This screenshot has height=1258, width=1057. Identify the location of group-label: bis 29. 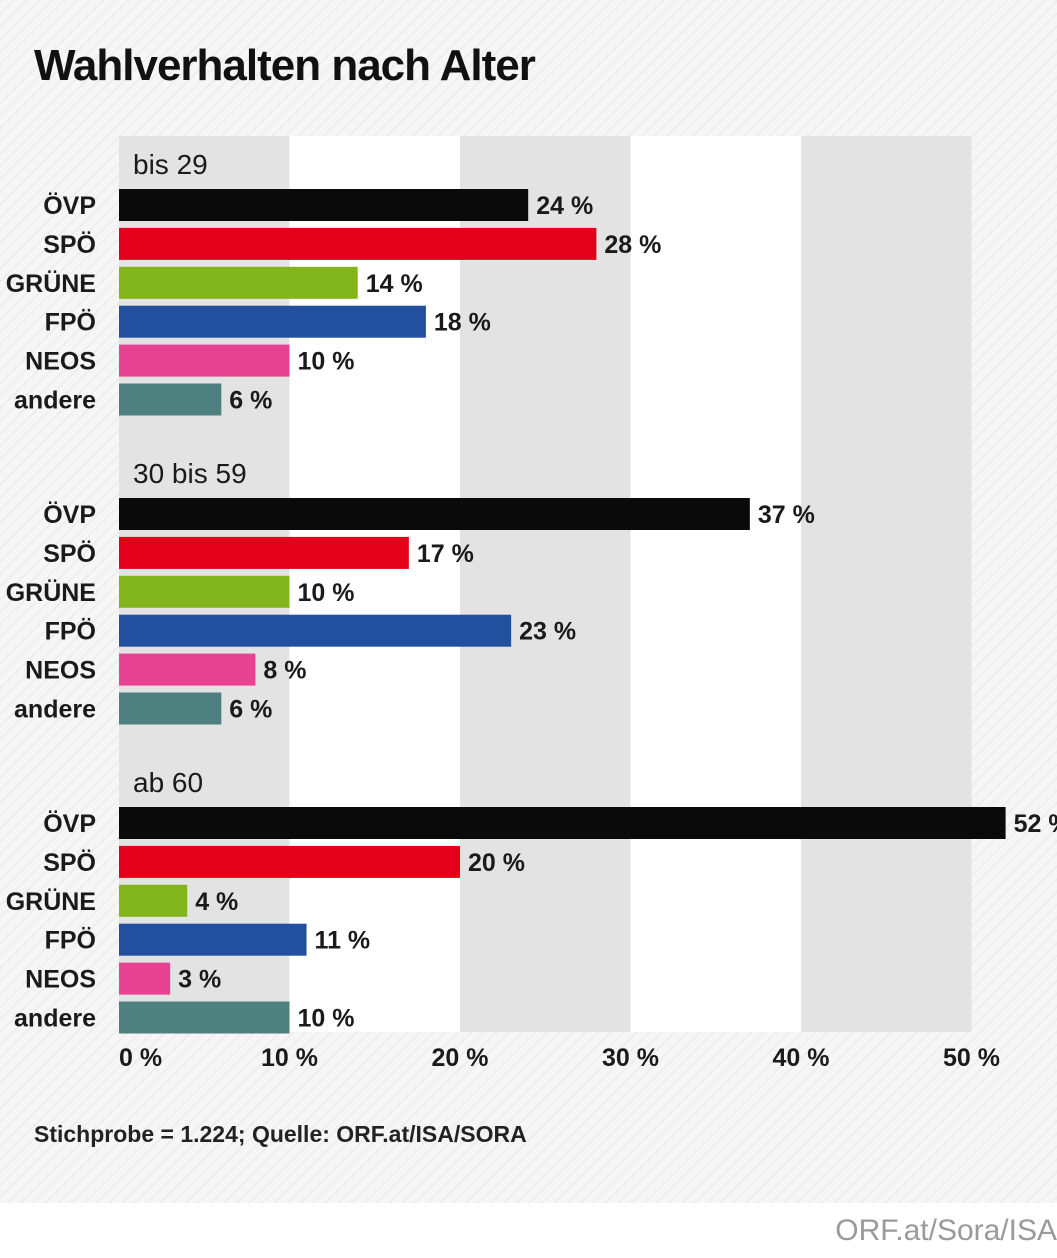
(170, 164).